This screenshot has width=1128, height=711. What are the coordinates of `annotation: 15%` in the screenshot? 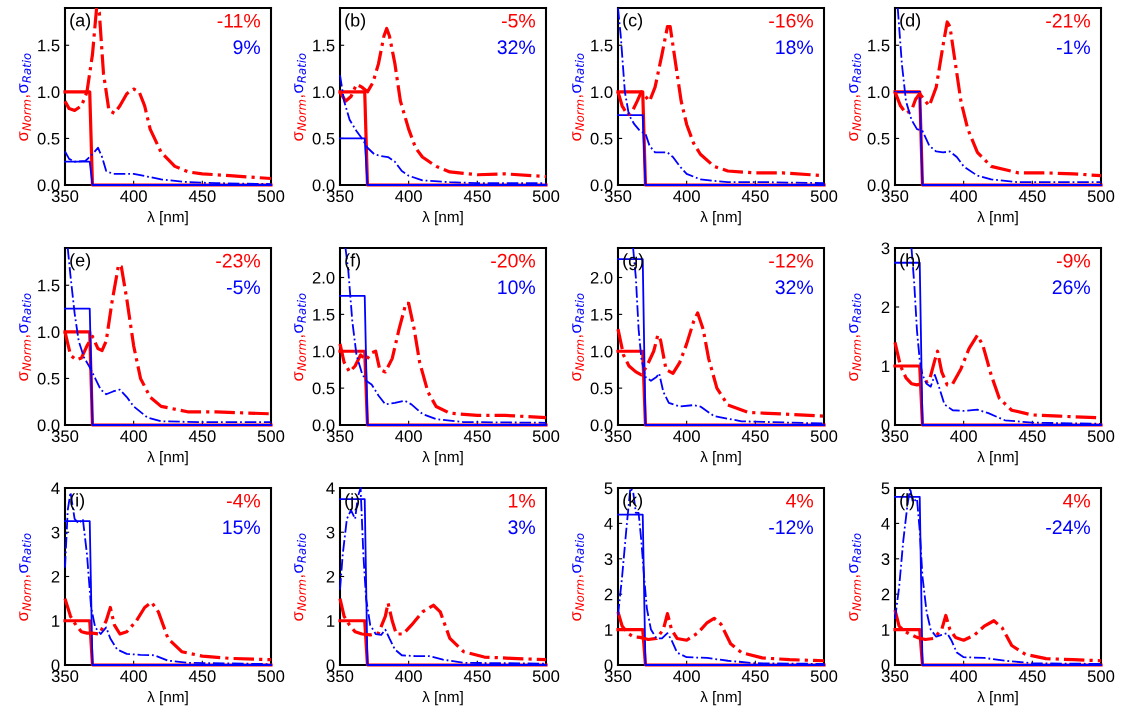 It's located at (242, 527).